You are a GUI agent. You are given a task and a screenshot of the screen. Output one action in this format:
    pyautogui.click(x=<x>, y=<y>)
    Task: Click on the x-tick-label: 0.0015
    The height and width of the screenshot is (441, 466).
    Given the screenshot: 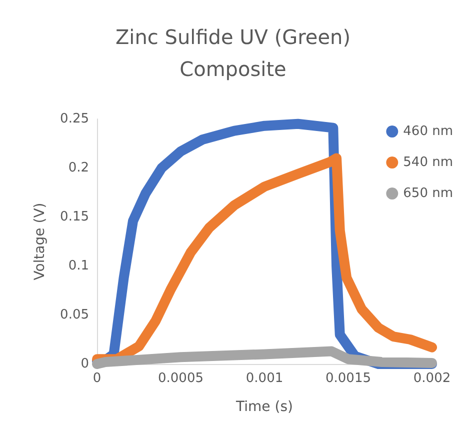 What is the action you would take?
    pyautogui.click(x=348, y=378)
    